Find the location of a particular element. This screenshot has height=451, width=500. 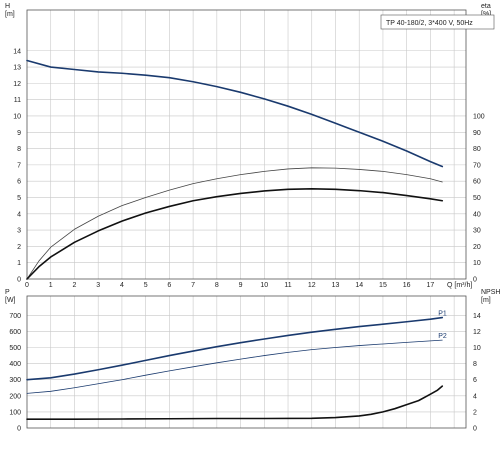

series-label-p1: P1 is located at coordinates (442, 314).